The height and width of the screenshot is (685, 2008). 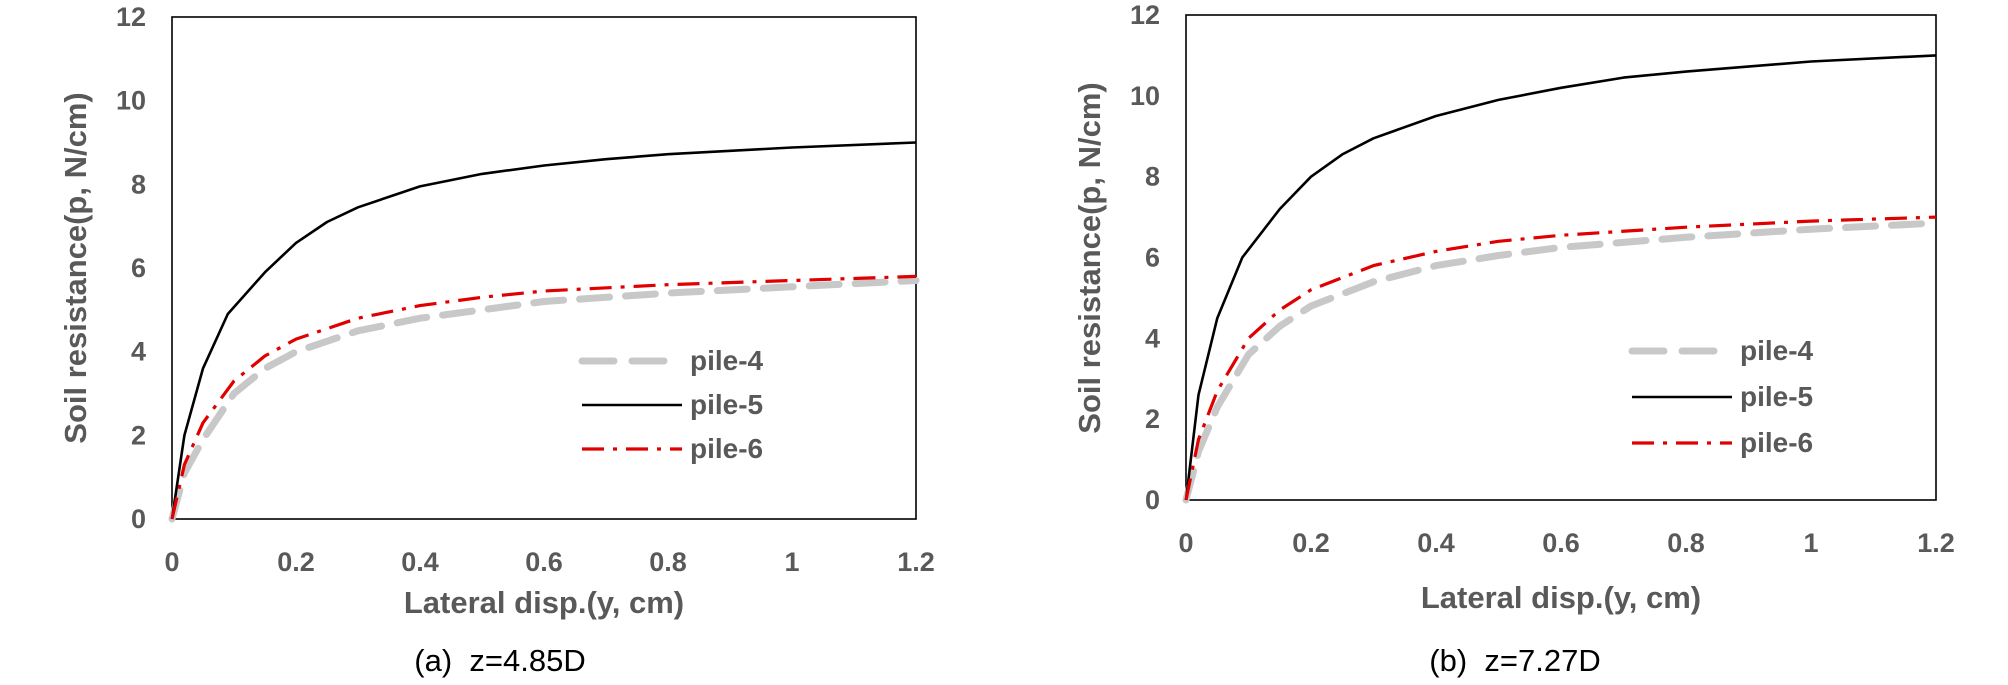 I want to click on panel-caption: (b) z=7.27D, so click(x=1514, y=660).